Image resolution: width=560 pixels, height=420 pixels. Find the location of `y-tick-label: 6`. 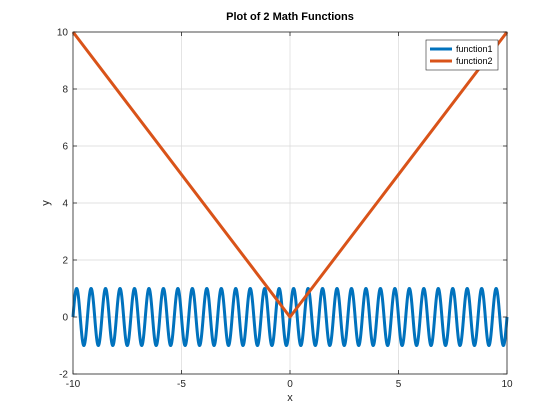

y-tick-label: 6 is located at coordinates (65, 147).